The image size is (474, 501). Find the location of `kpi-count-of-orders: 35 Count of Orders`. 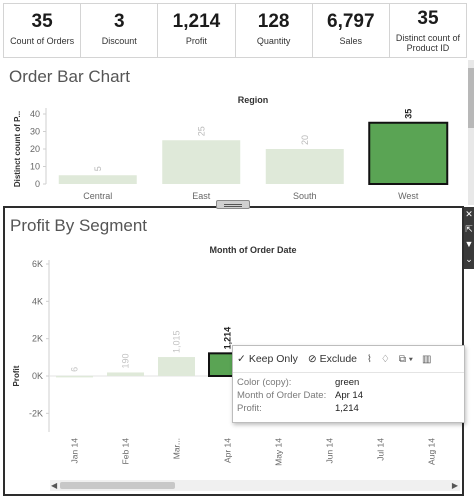

kpi-count-of-orders: 35 Count of Orders is located at coordinates (43, 30).